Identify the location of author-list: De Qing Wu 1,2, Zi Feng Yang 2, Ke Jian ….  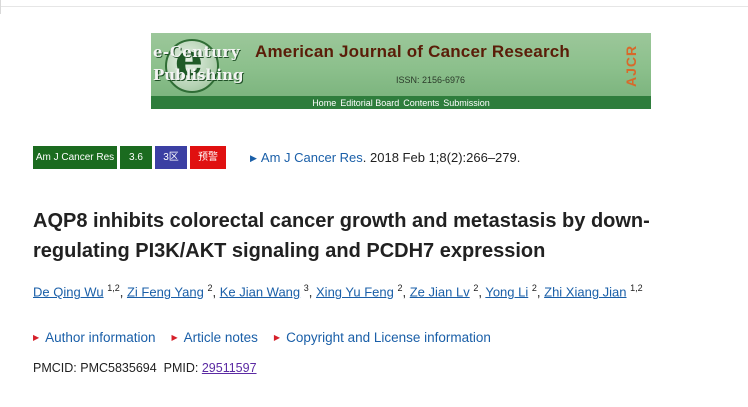
(338, 291).